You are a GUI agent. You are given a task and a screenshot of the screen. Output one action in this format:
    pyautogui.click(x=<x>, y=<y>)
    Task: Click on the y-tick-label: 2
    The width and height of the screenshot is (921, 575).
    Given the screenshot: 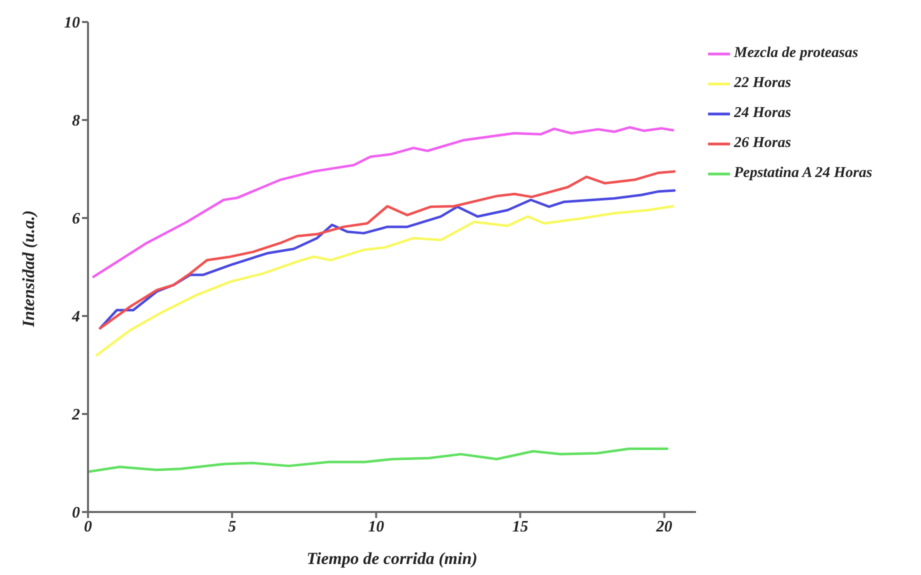 What is the action you would take?
    pyautogui.click(x=75, y=415)
    